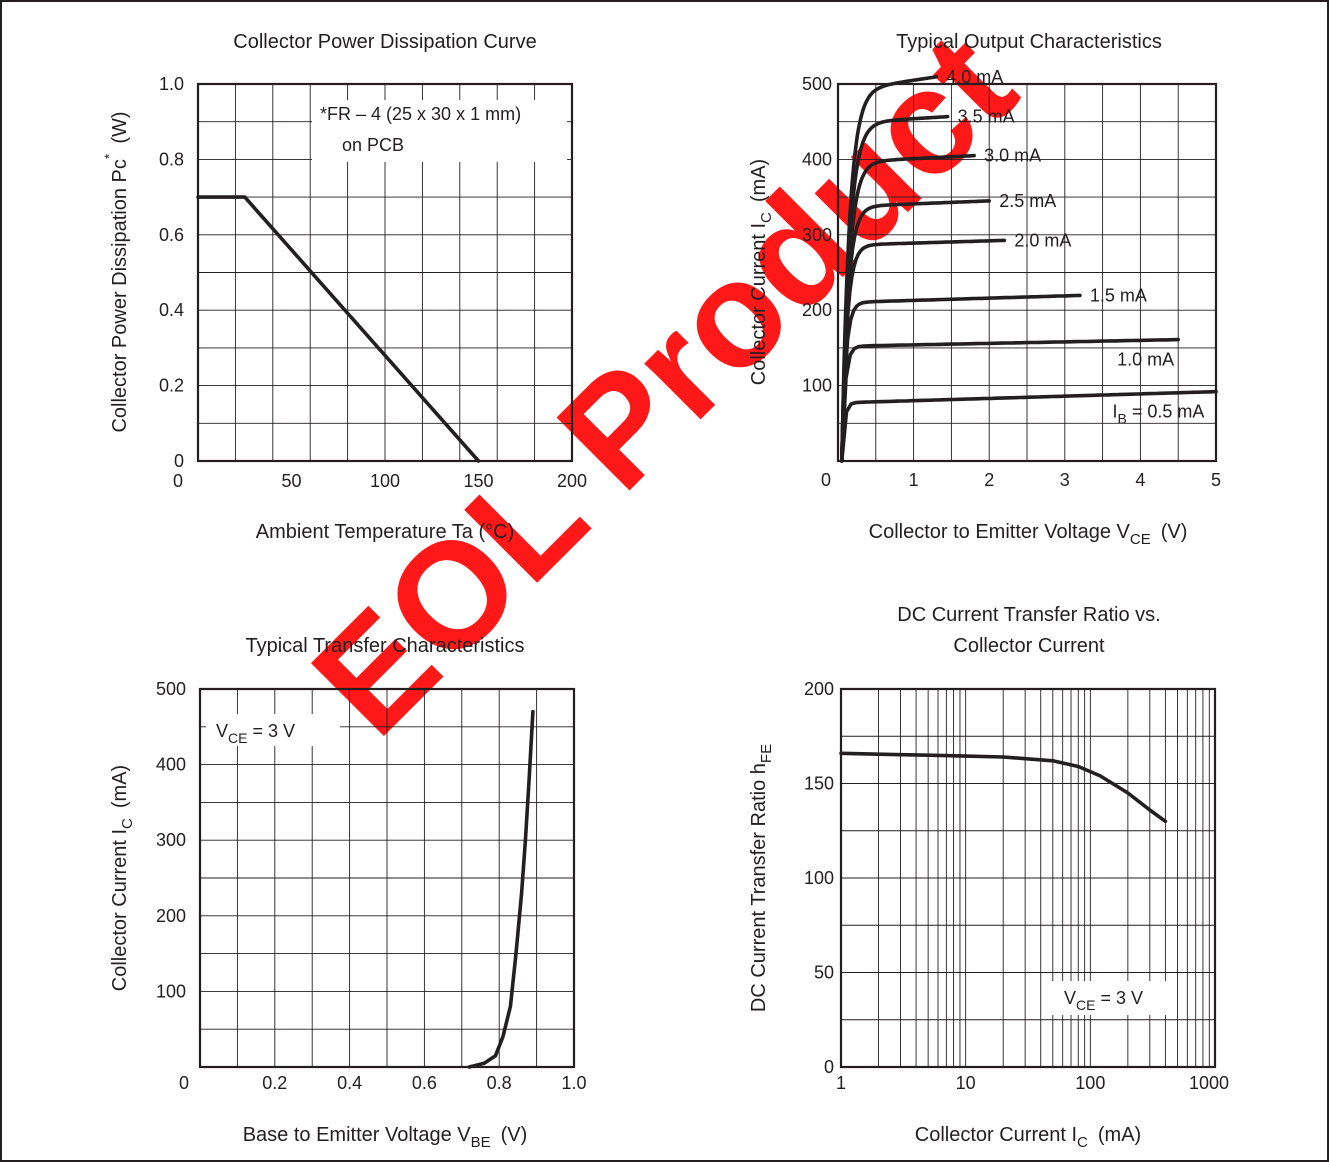 This screenshot has width=1329, height=1162. Describe the element at coordinates (1029, 646) in the screenshot. I see `chart-title-line-2: Collector Current` at that location.